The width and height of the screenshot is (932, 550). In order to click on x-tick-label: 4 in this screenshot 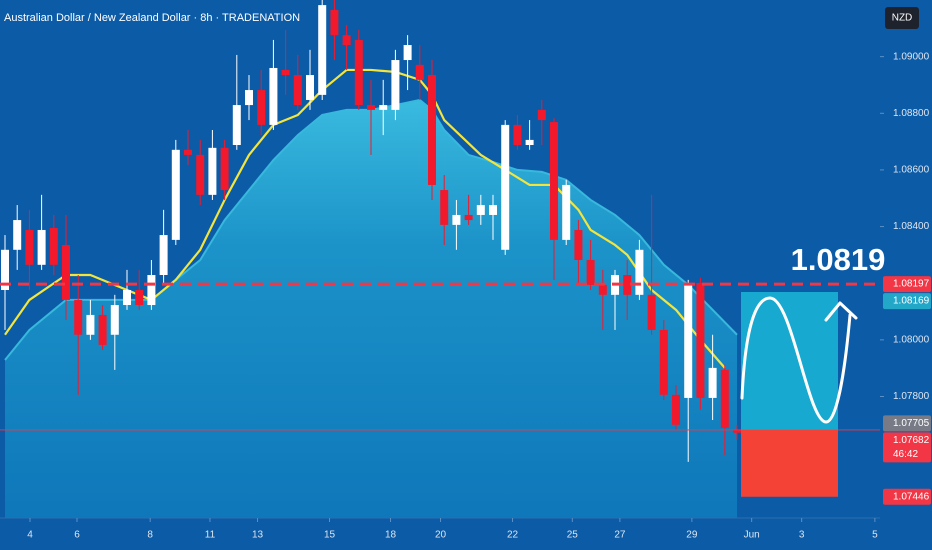, I will do `click(30, 535)`.